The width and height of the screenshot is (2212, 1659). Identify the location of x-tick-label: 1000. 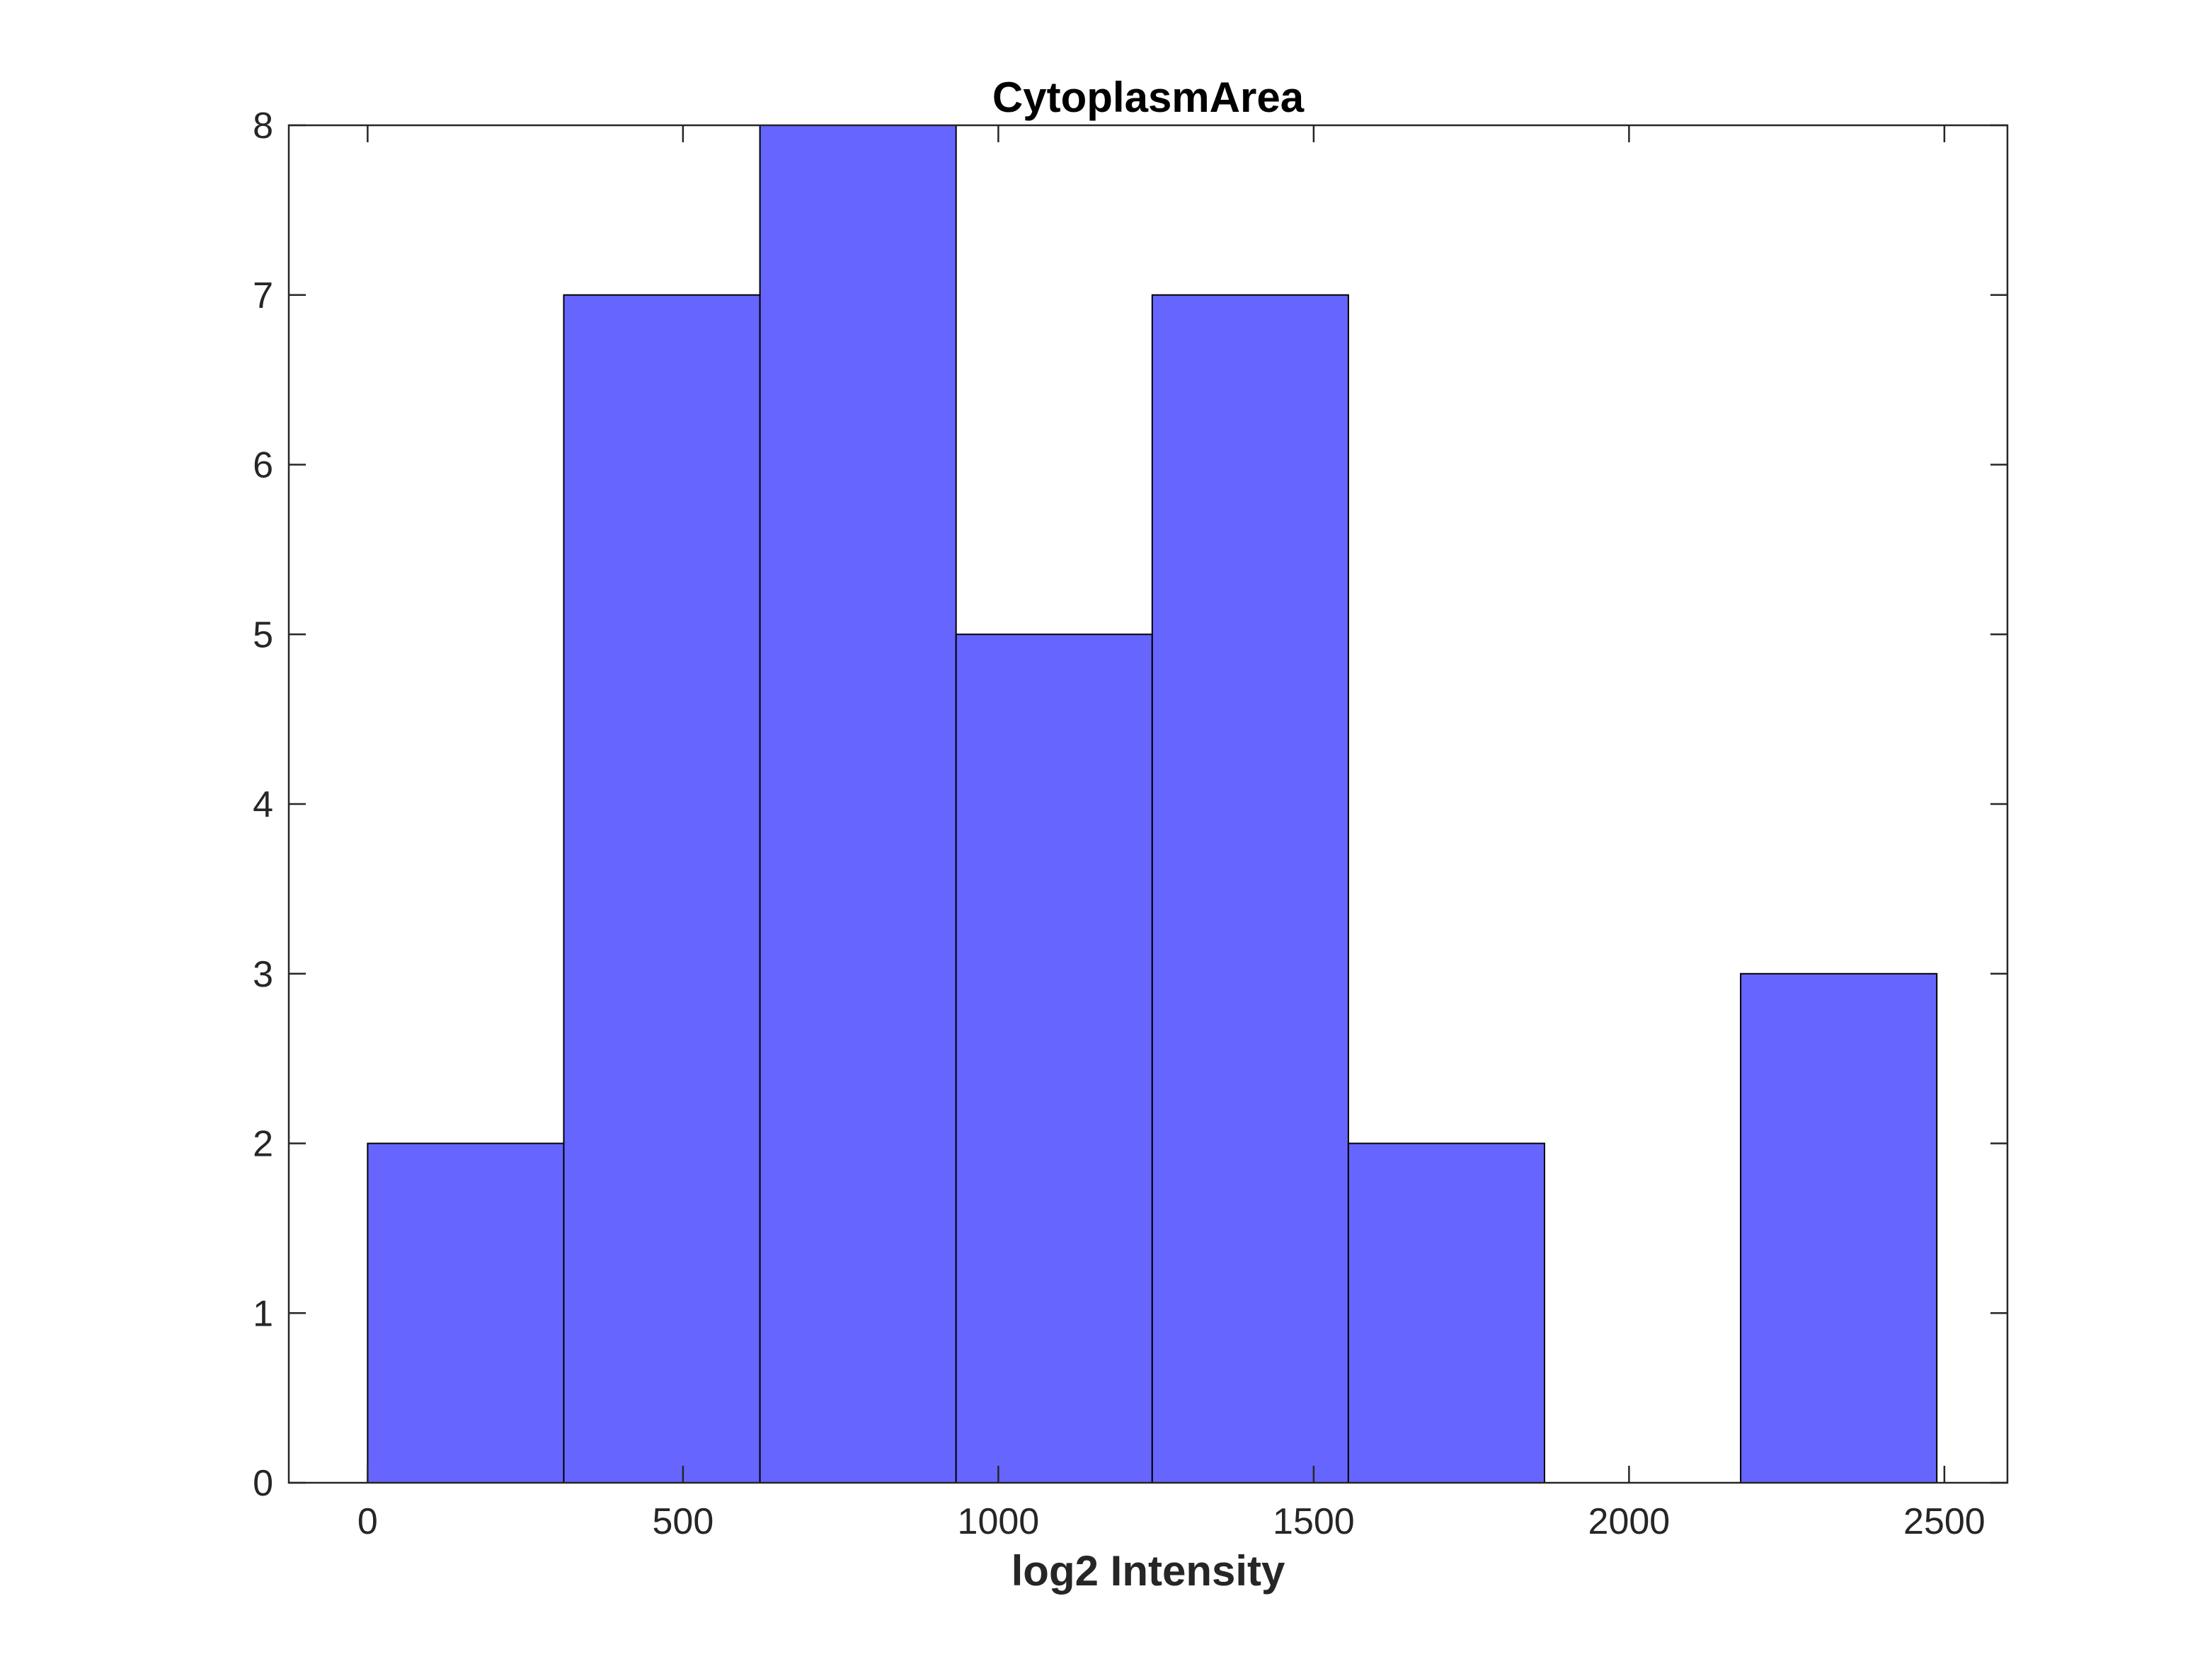
(999, 1521).